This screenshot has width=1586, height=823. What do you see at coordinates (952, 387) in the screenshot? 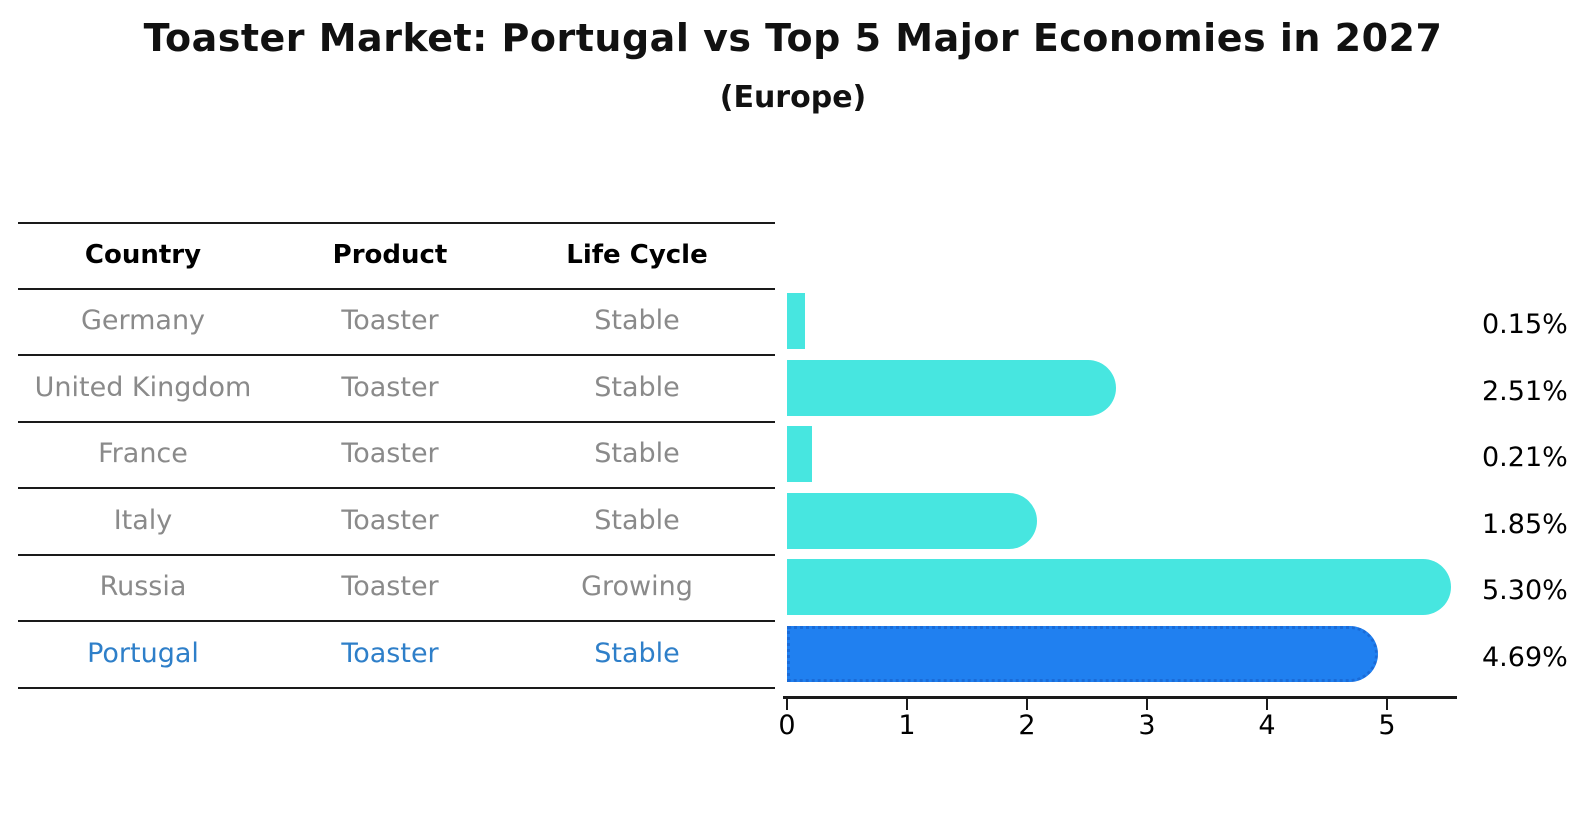
I see `bar-united-kingdom` at bounding box center [952, 387].